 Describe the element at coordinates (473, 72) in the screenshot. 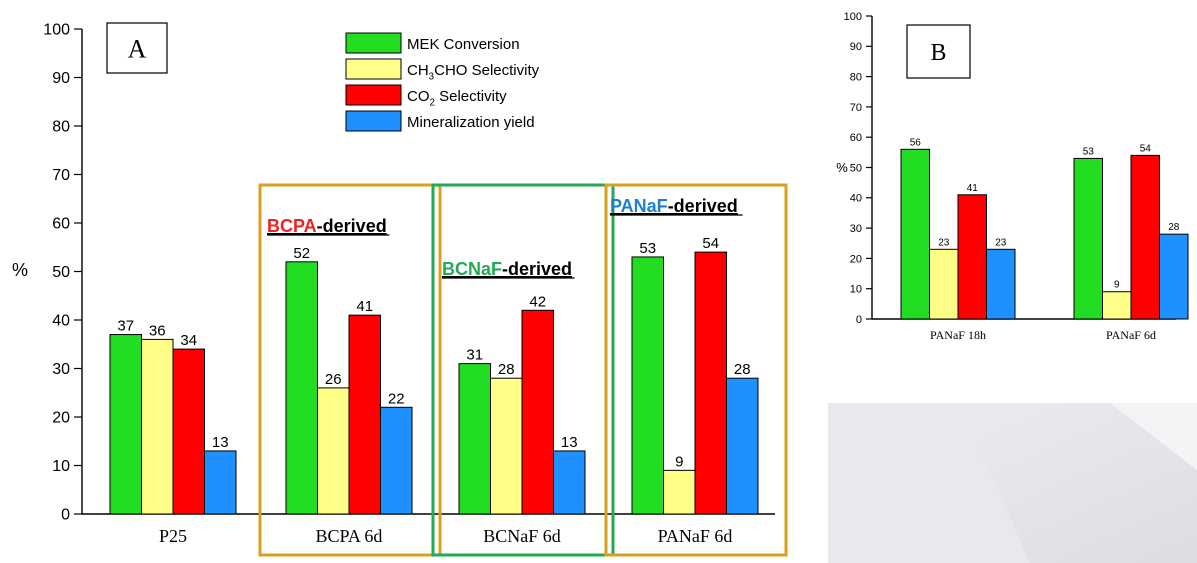

I see `legend-label: CH3CHO Selectivity` at that location.